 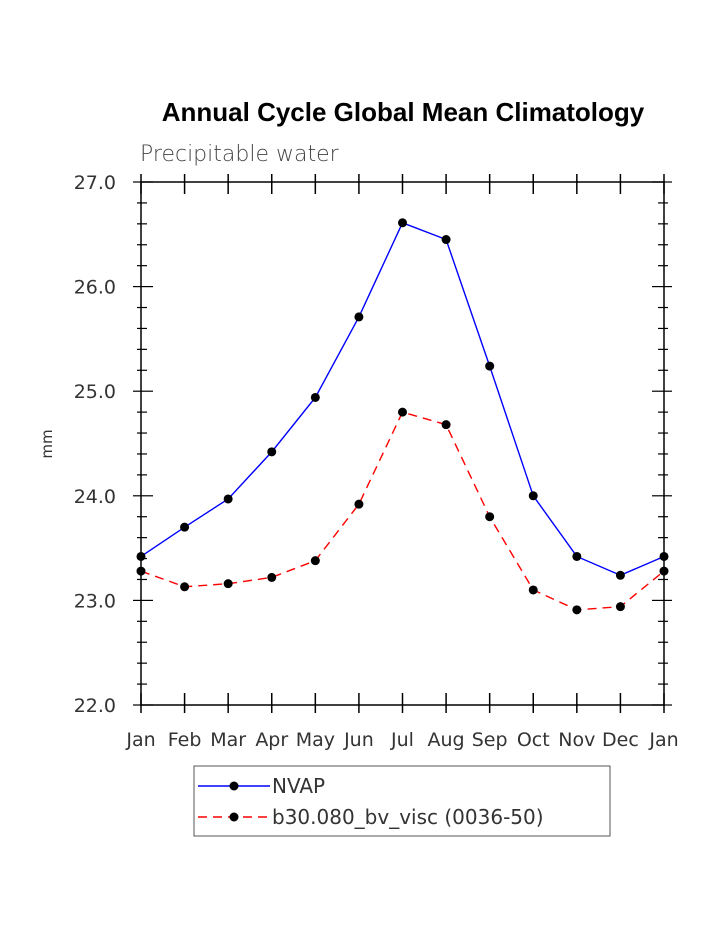 What do you see at coordinates (408, 817) in the screenshot?
I see `legend-label-1: b30.080_bv_visc (0036-50)` at bounding box center [408, 817].